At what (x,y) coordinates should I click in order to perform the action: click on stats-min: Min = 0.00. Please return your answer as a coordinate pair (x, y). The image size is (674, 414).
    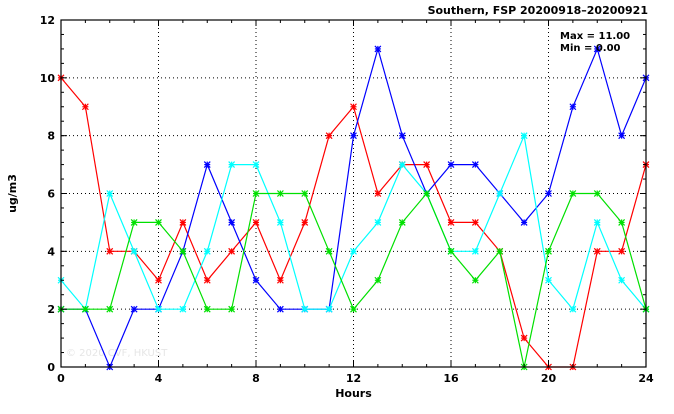
    Looking at the image, I should click on (590, 48).